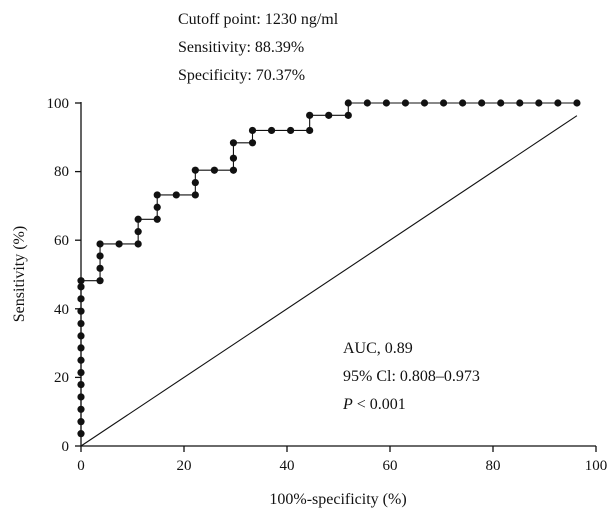 The image size is (611, 514). Describe the element at coordinates (184, 466) in the screenshot. I see `x-tick-label-20: 20` at that location.